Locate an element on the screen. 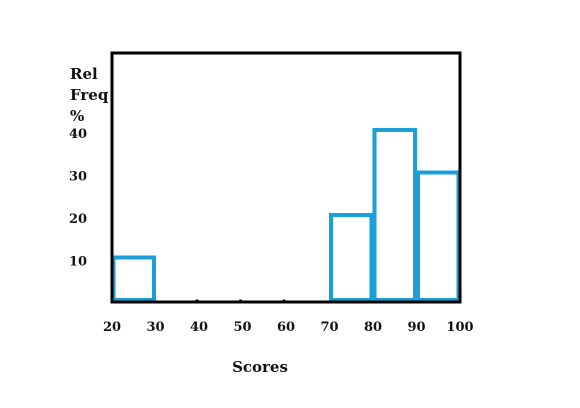  x-tick-label-30: 30 is located at coordinates (155, 327).